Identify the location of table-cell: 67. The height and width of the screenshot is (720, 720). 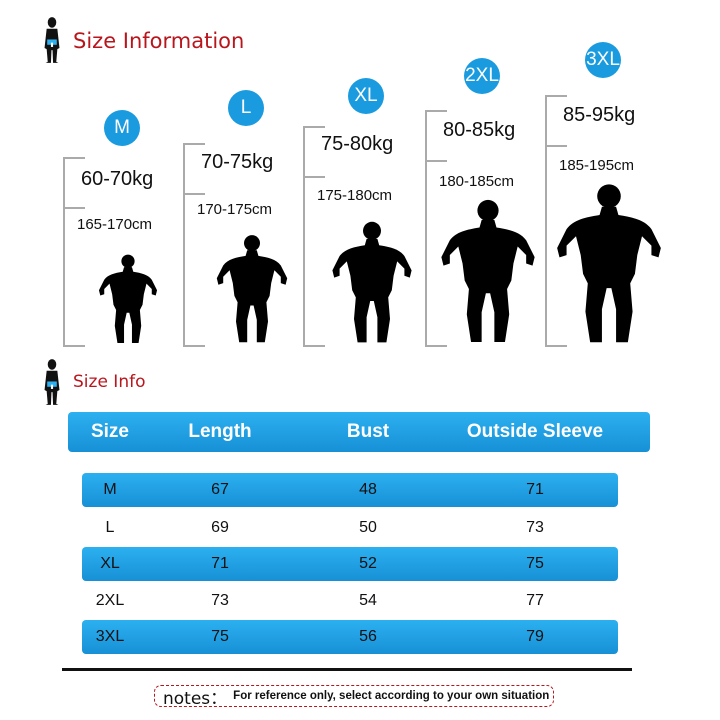
(220, 489).